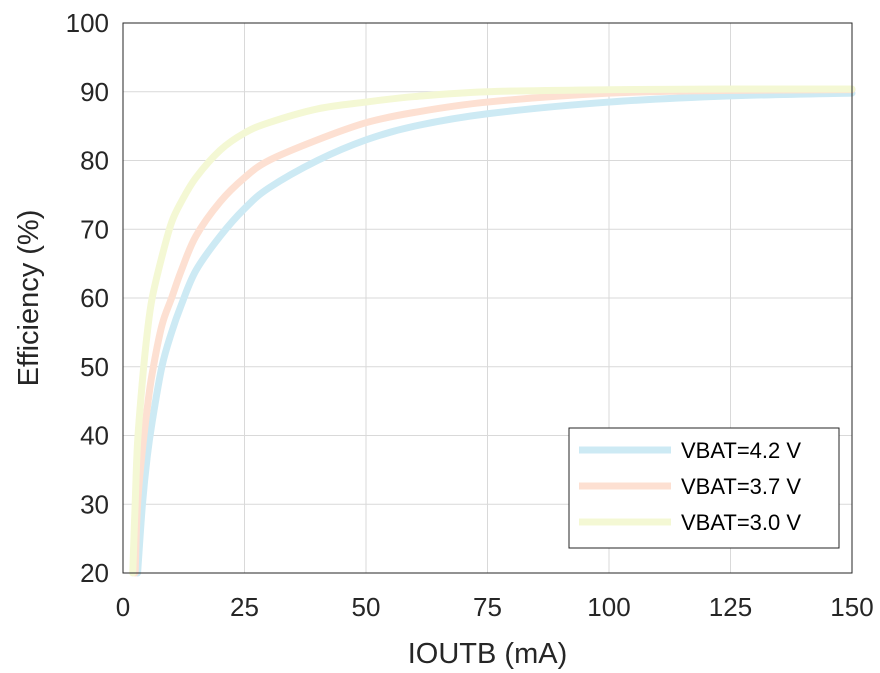  I want to click on x-axis-label: IOUTB (mA), so click(488, 654).